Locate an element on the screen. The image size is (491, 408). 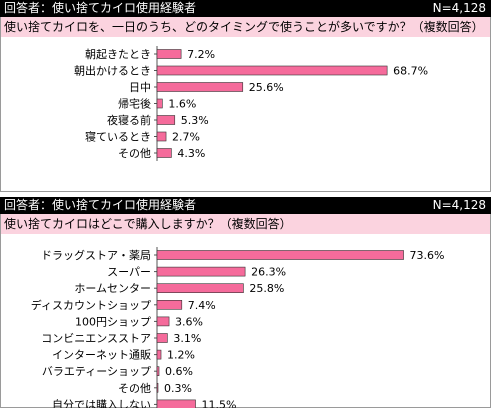
category-label: 夜寝る前 is located at coordinates (129, 120).